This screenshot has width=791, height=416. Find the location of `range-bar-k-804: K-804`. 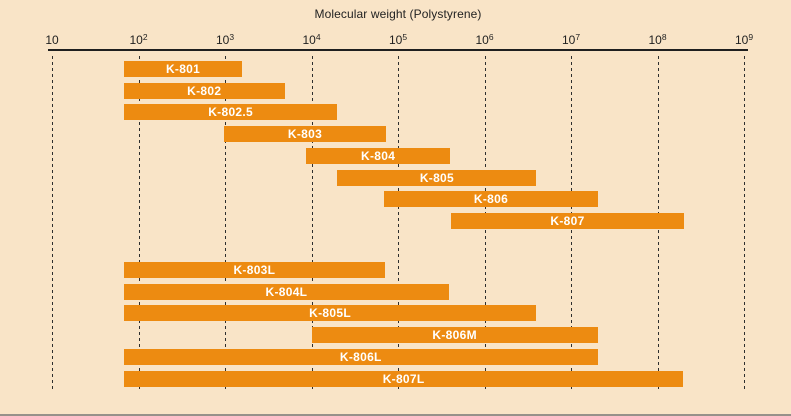

range-bar-k-804: K-804 is located at coordinates (378, 155).